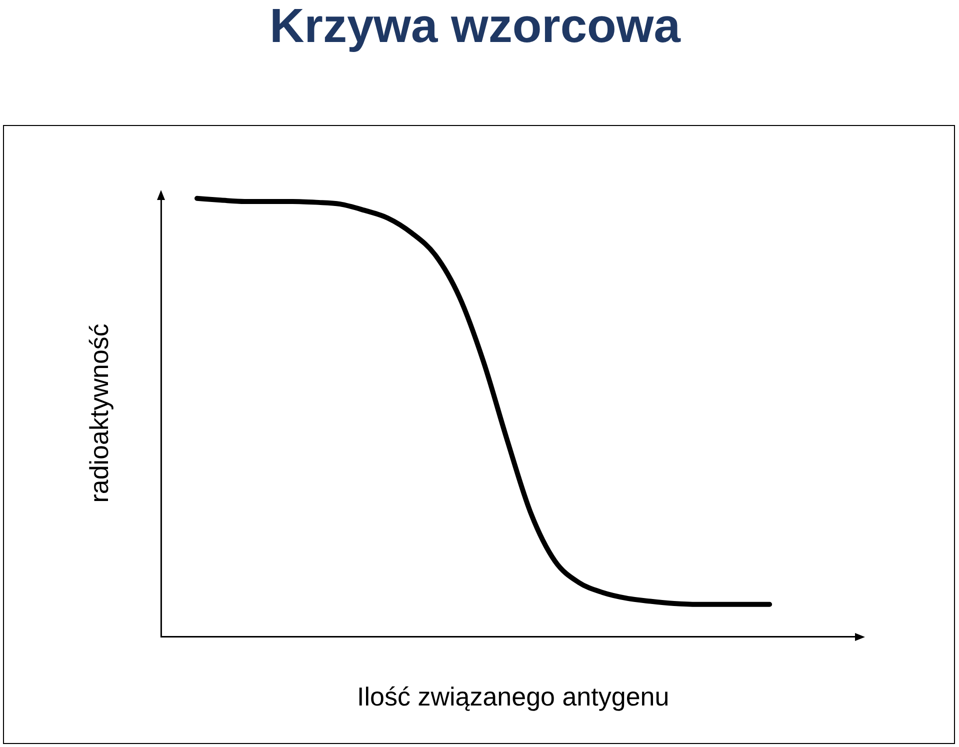  What do you see at coordinates (99, 413) in the screenshot?
I see `y-axis-title: radioaktywność` at bounding box center [99, 413].